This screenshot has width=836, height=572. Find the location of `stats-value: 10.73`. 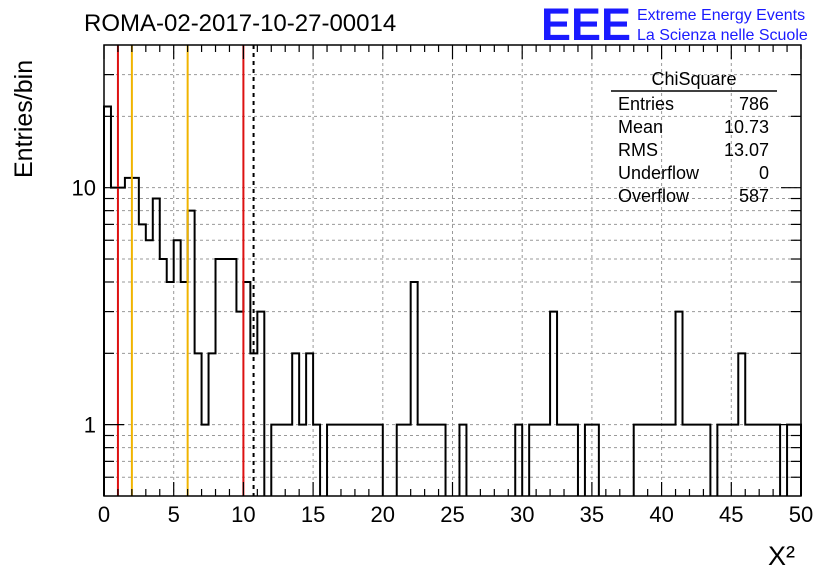

stats-value: 10.73 is located at coordinates (746, 127).